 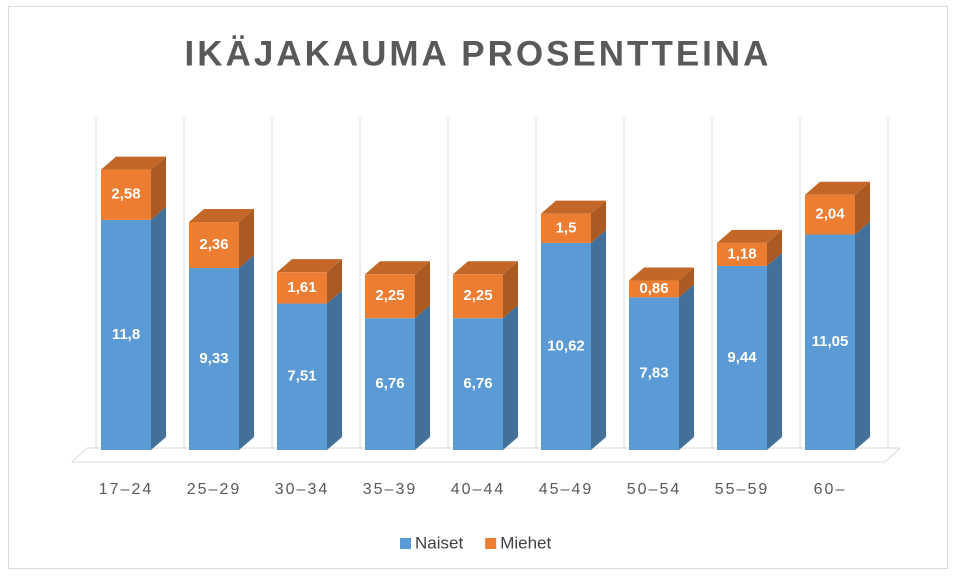 What do you see at coordinates (126, 489) in the screenshot?
I see `x-tick-label: 17–24` at bounding box center [126, 489].